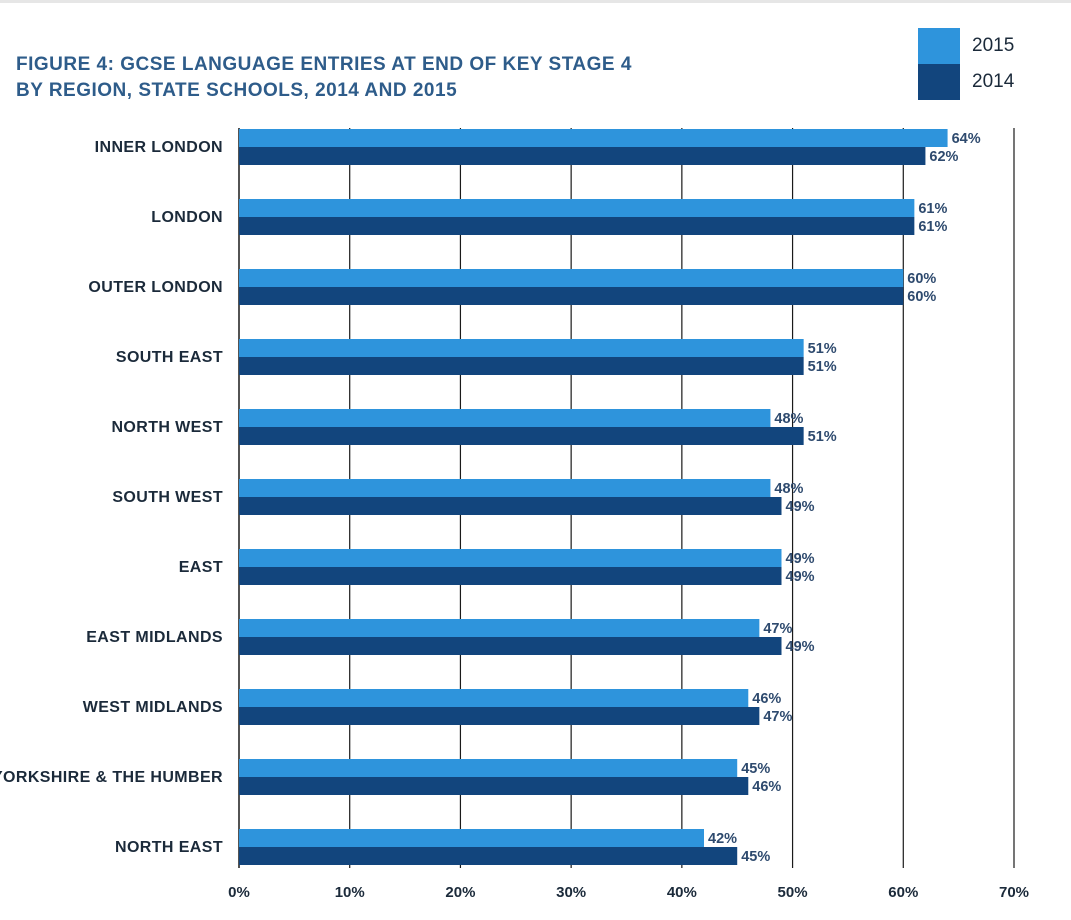 The width and height of the screenshot is (1071, 920). Describe the element at coordinates (577, 226) in the screenshot. I see `bar-2014-london` at that location.